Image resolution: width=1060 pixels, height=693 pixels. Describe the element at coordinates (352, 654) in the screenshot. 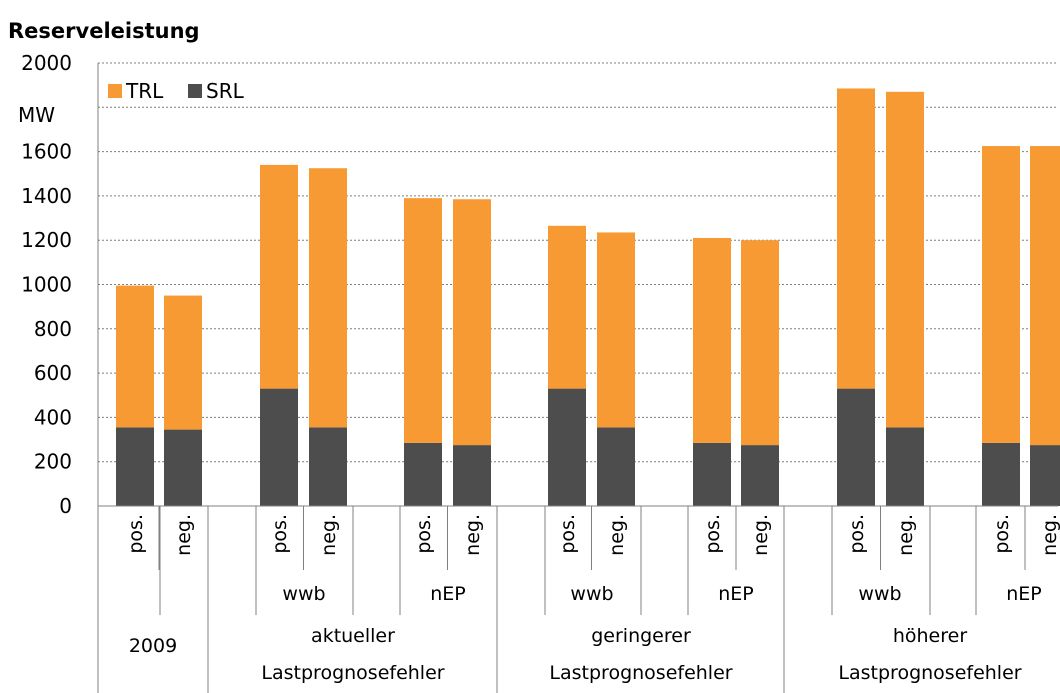

I see `supergroup-label: aktueller Lastprognosefehler` at that location.